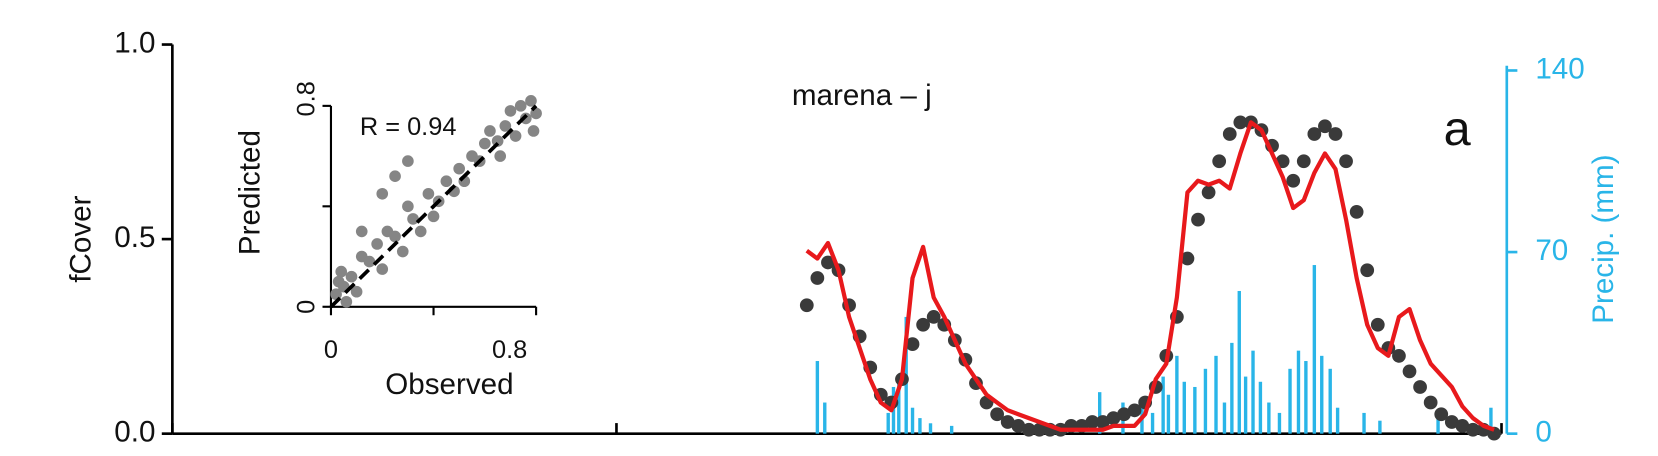 The width and height of the screenshot is (1658, 456). Describe the element at coordinates (408, 127) in the screenshot. I see `inset-annotation: R = 0.94` at that location.